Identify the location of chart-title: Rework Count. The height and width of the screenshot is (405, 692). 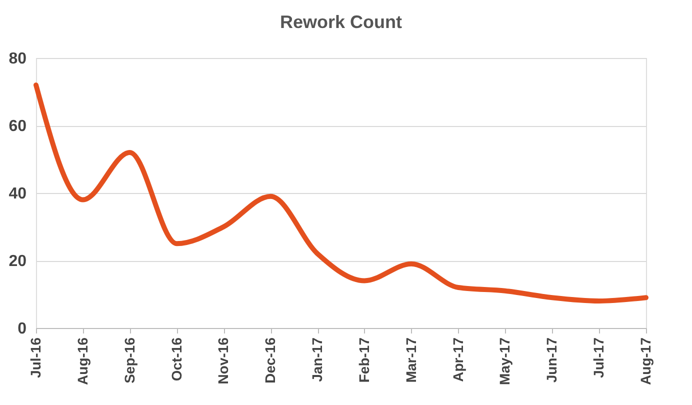
(341, 22).